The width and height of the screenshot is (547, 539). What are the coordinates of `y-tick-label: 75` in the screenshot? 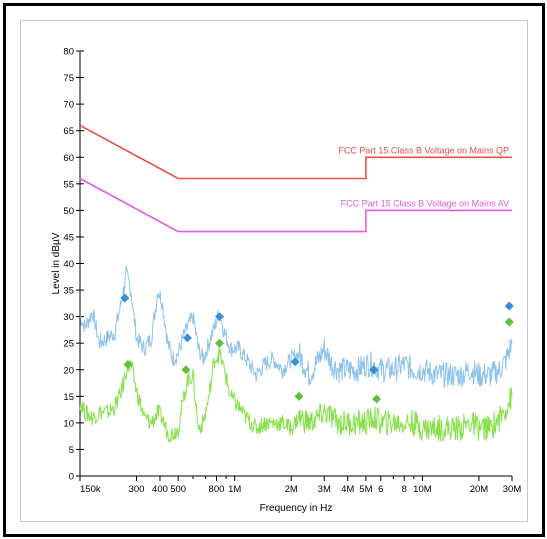 It's located at (68, 78).